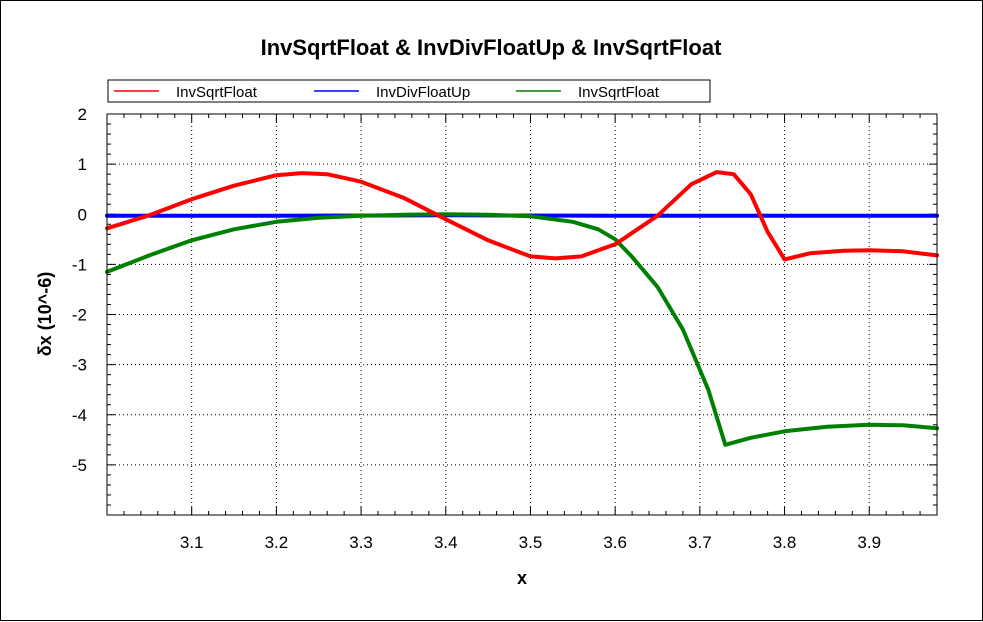 The height and width of the screenshot is (622, 983). I want to click on y-tick-label: -5, so click(79, 465).